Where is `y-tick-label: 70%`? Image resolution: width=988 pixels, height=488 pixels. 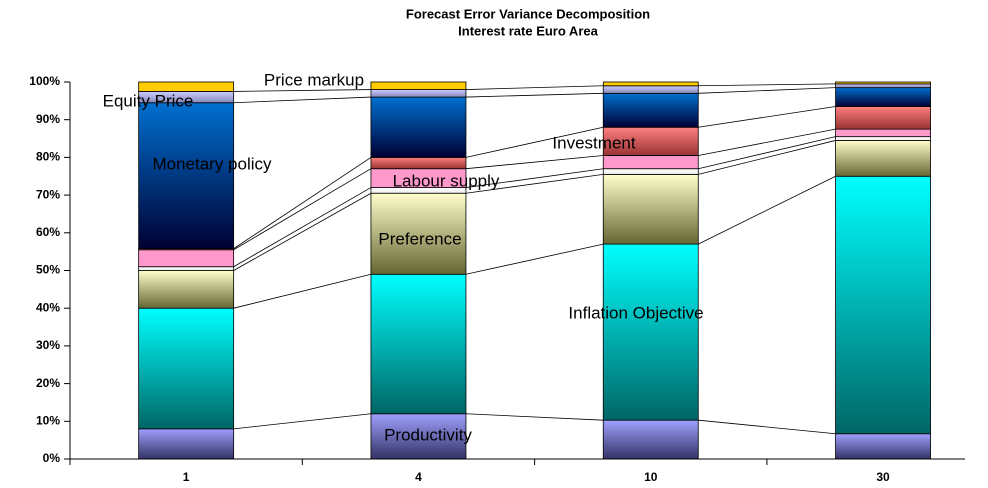
y-tick-label: 70% is located at coordinates (48, 194).